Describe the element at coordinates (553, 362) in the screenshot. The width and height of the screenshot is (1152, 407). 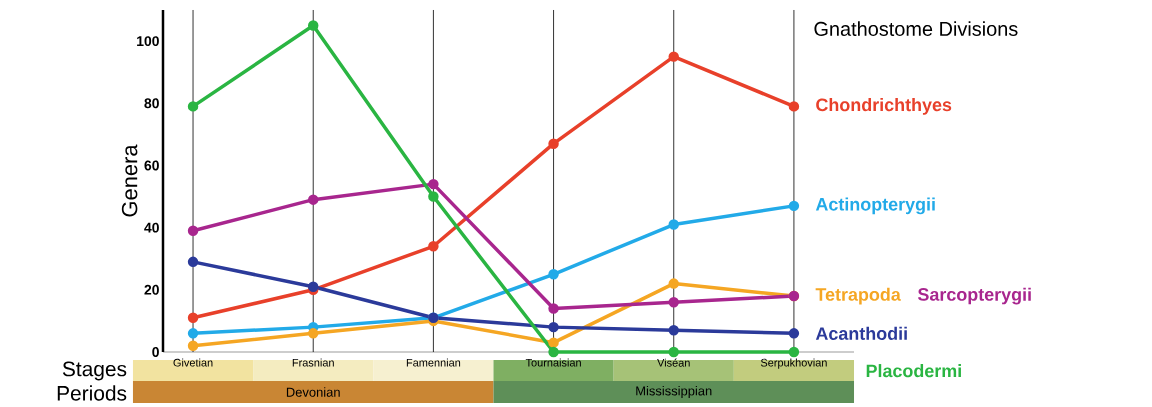
I see `x-tick-label: Tournaisian` at that location.